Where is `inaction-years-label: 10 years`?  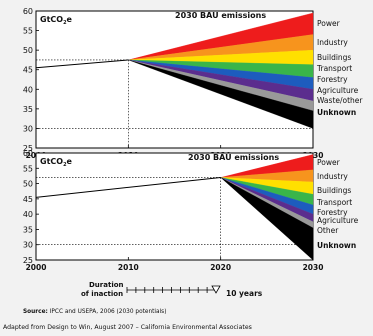 inaction-years-label: 10 years is located at coordinates (244, 293).